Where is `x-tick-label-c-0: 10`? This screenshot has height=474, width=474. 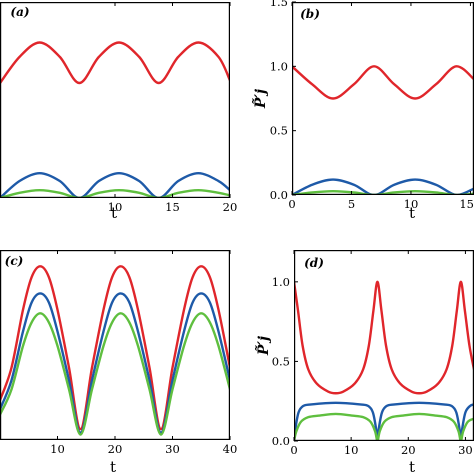
x-tick-label-c-0: 10 is located at coordinates (57, 449).